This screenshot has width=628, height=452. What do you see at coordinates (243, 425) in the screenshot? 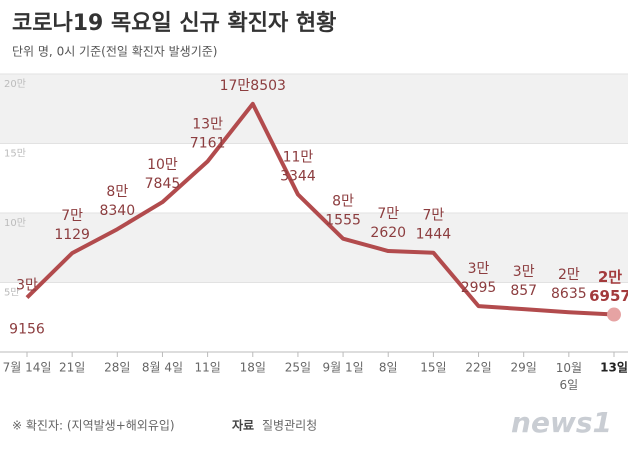
I see `source-label: 자료` at bounding box center [243, 425].